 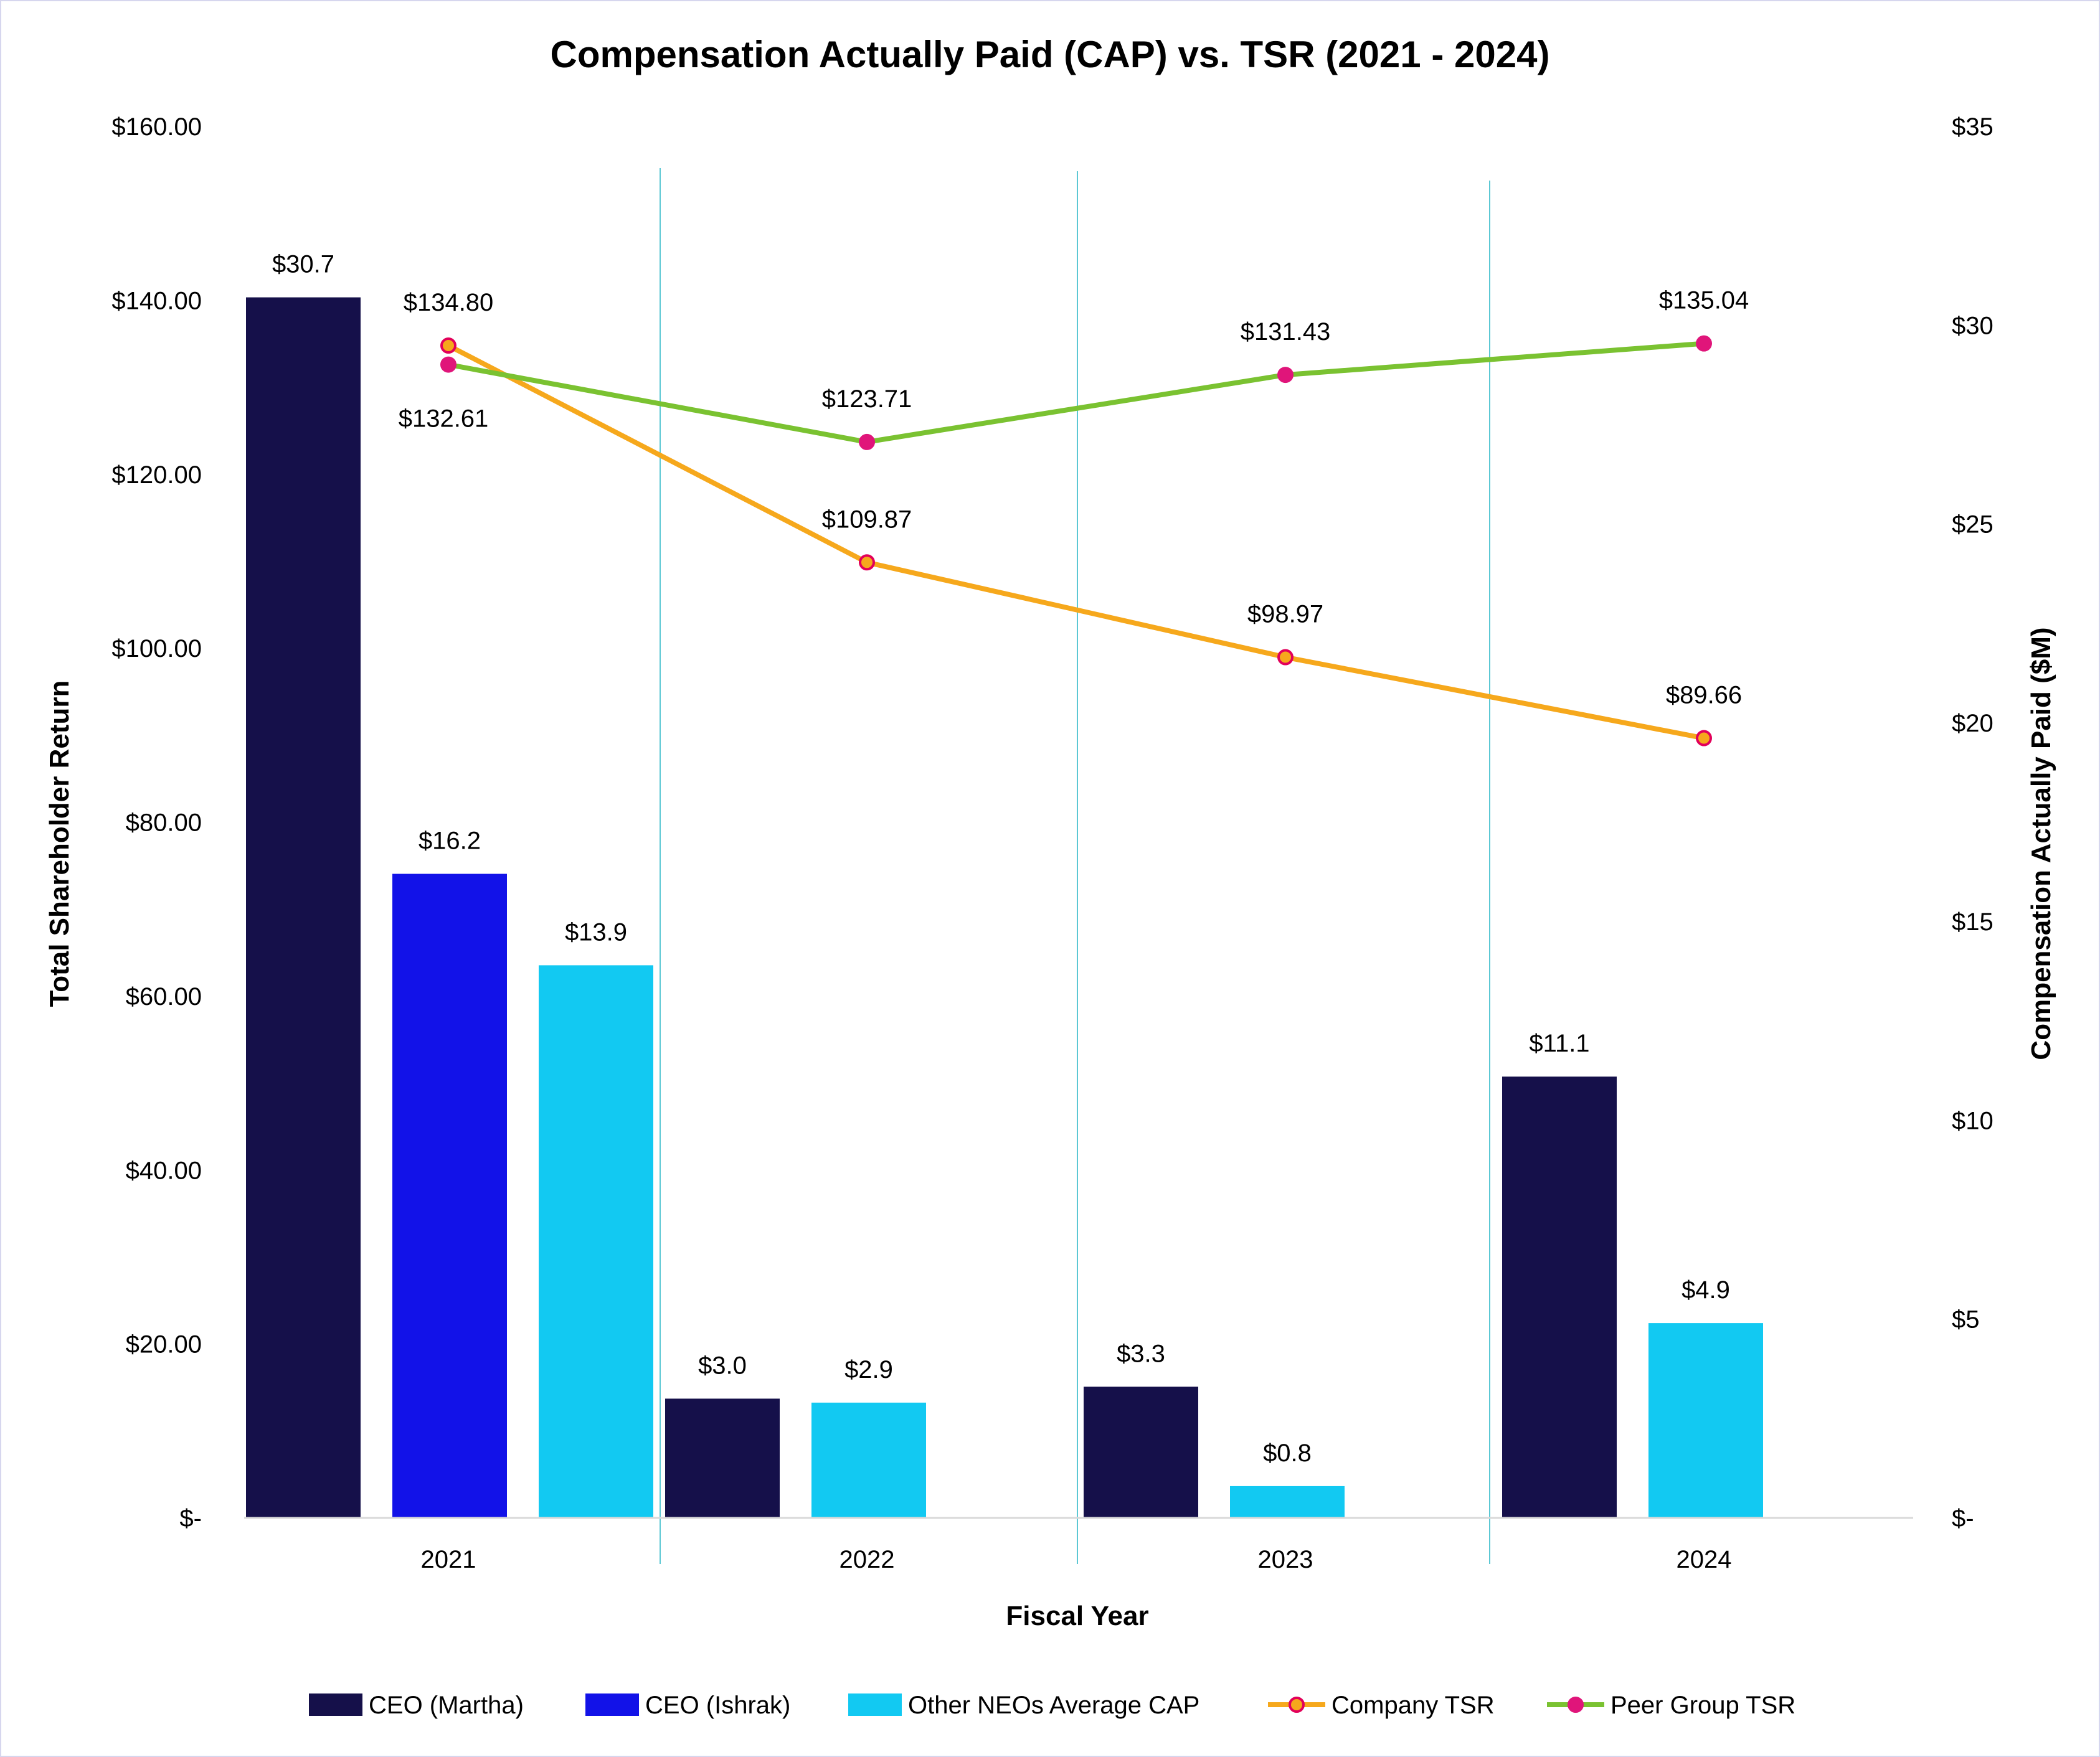 What do you see at coordinates (156, 475) in the screenshot?
I see `left-tick-label: $120.00` at bounding box center [156, 475].